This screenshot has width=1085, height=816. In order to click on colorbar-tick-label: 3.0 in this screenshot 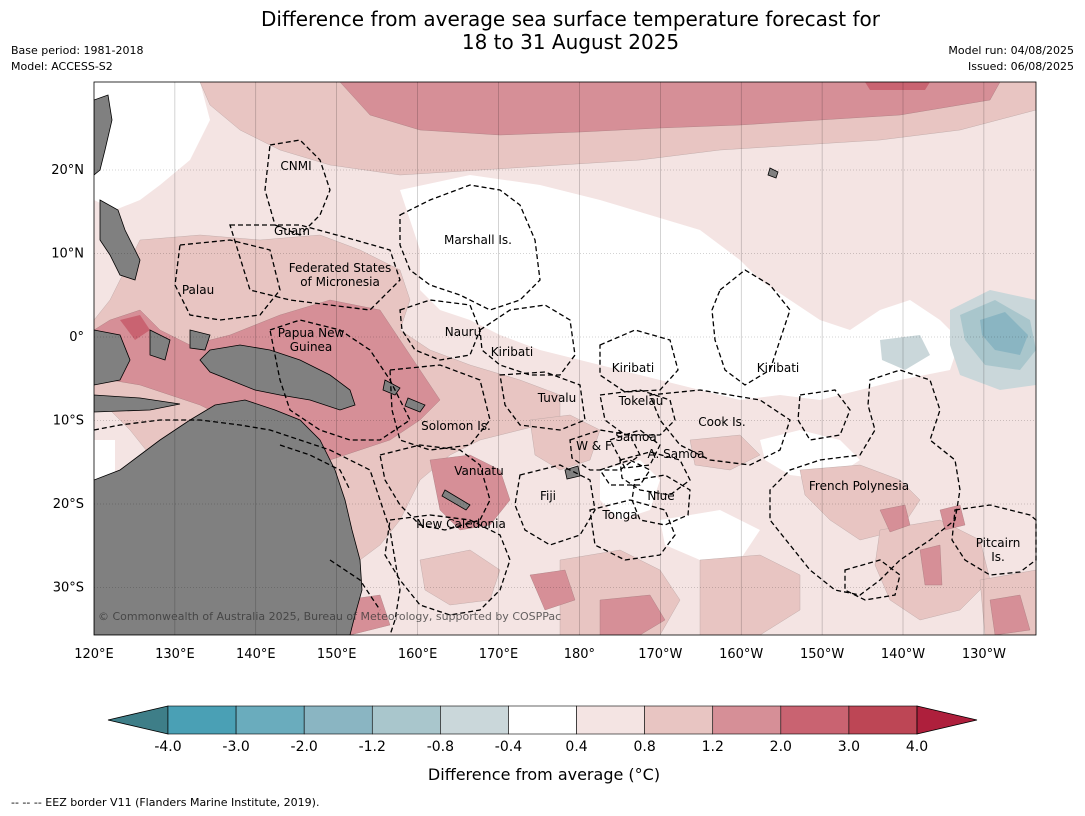, I will do `click(849, 747)`.